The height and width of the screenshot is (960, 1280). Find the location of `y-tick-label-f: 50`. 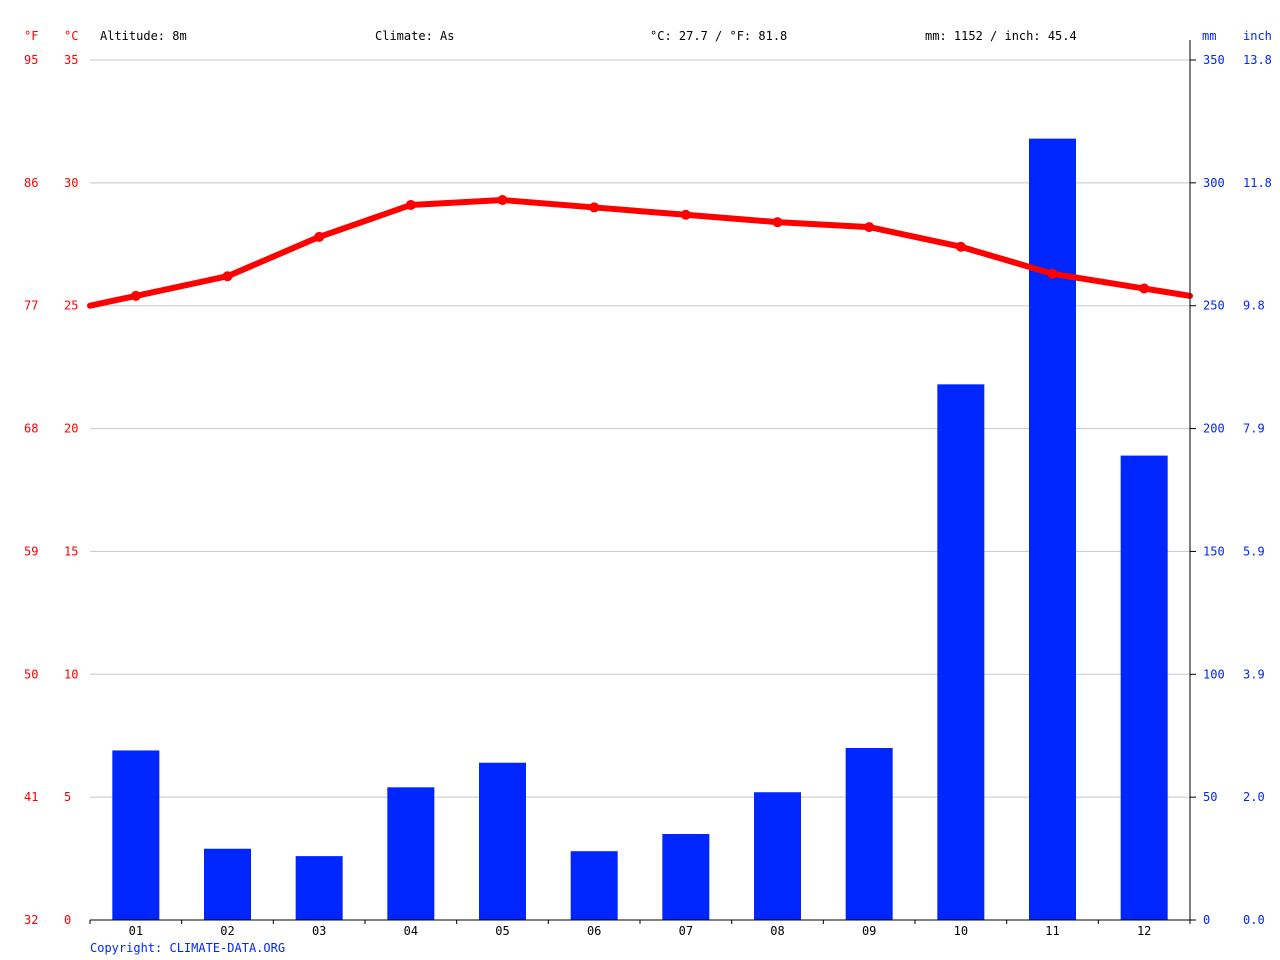

y-tick-label-f: 50 is located at coordinates (31, 674).